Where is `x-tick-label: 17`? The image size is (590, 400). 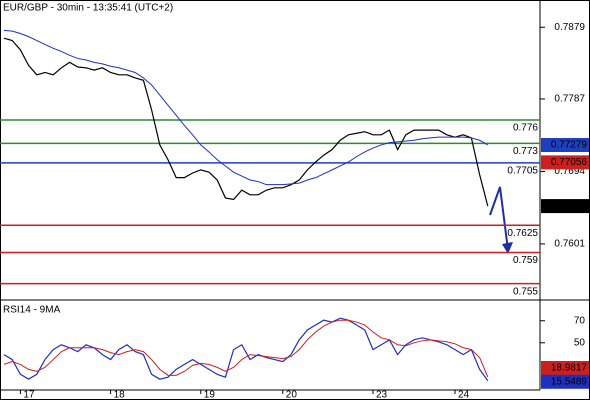 x-tick-label: 17 is located at coordinates (29, 395).